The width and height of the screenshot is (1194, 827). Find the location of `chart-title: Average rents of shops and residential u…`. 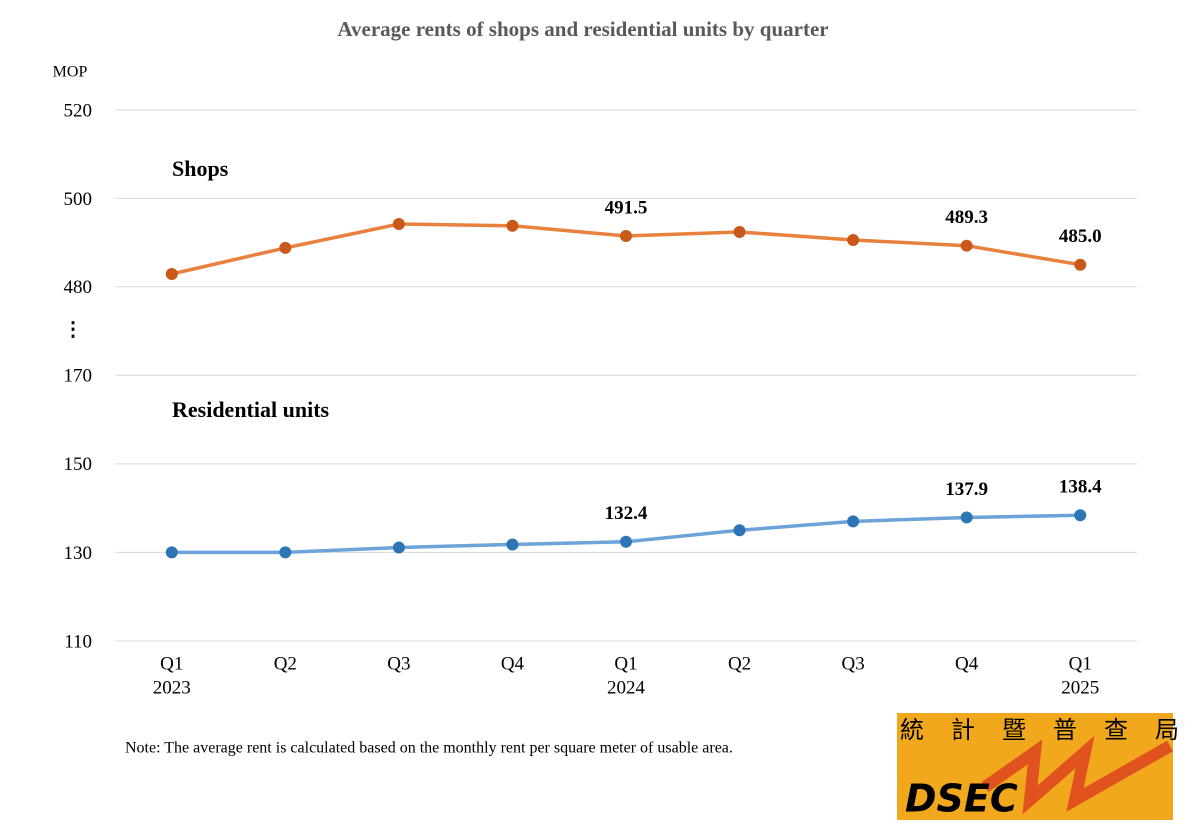

chart-title: Average rents of shops and residential u… is located at coordinates (582, 29).